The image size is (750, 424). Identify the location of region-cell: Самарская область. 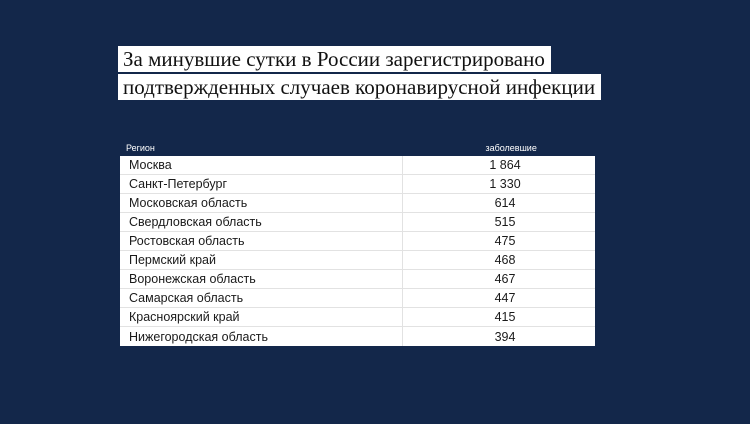
(261, 298).